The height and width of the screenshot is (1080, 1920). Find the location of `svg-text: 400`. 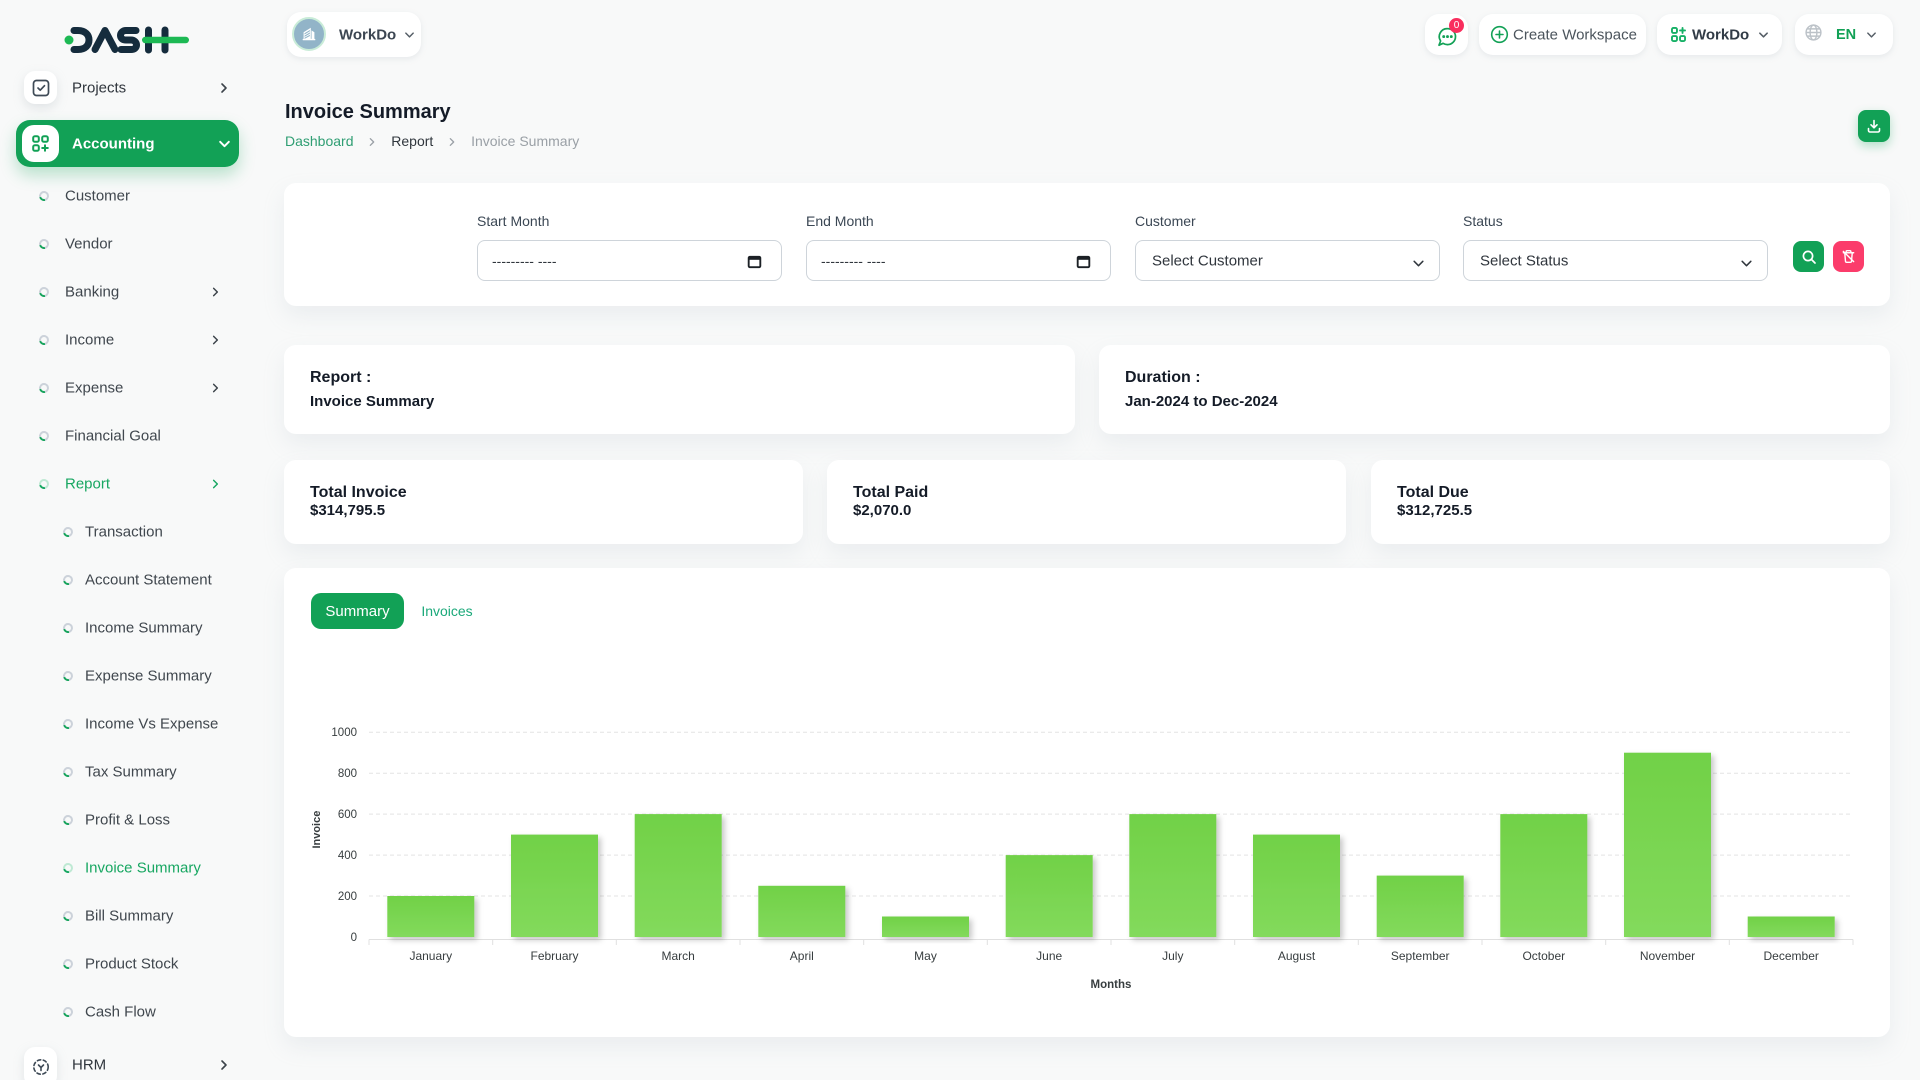

svg-text: 400 is located at coordinates (347, 856).